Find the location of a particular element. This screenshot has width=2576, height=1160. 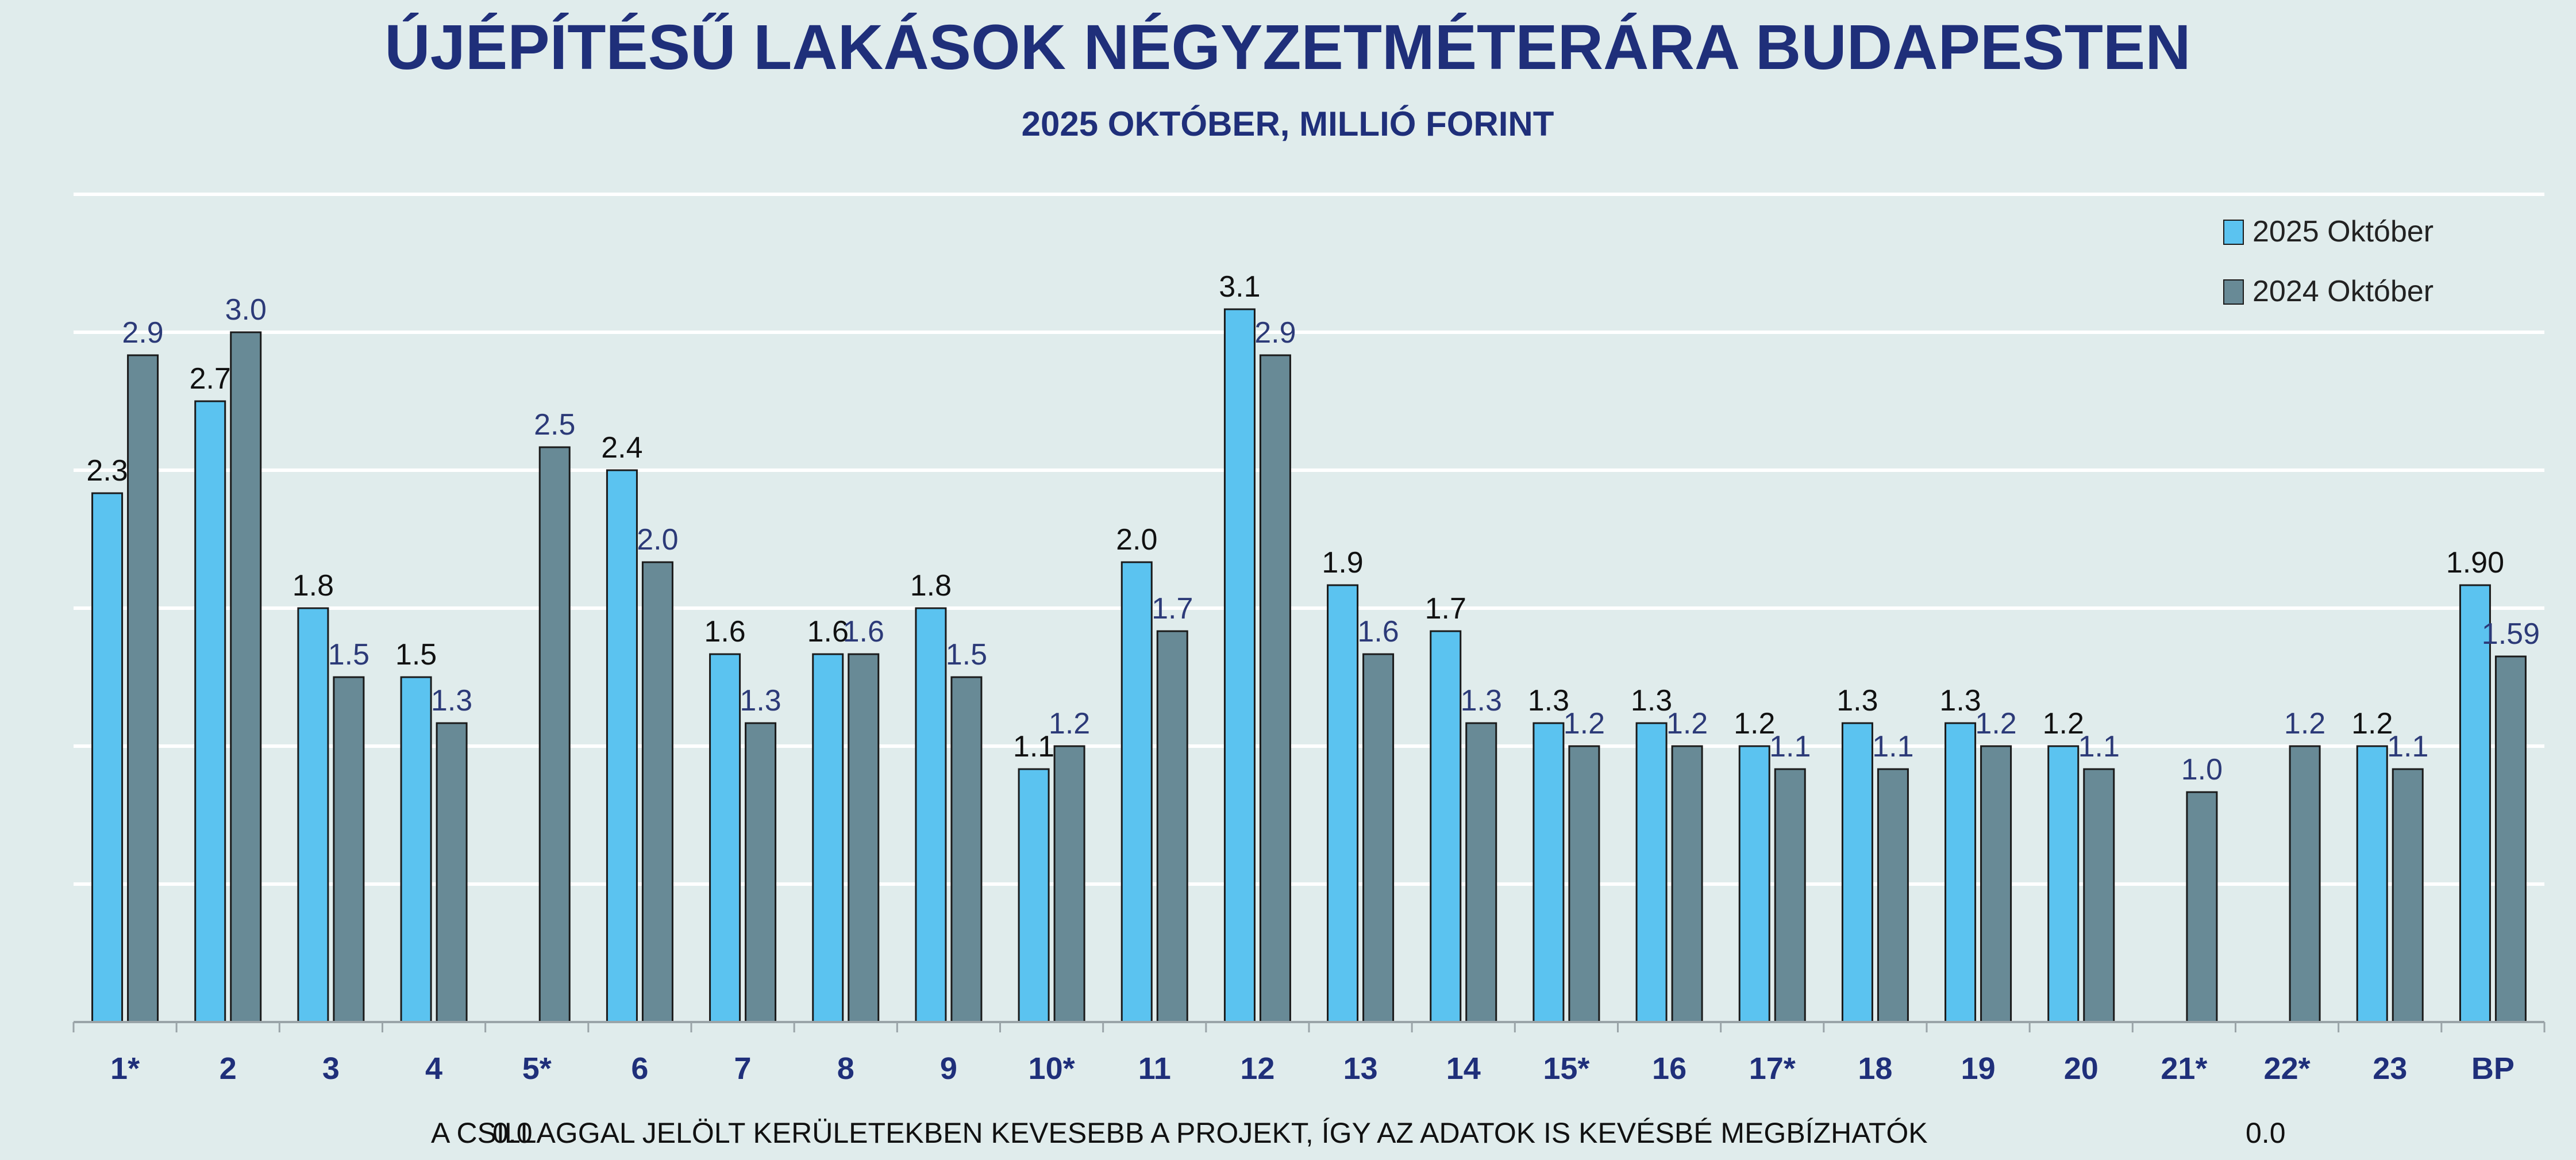

data-label-2025: 1.1 is located at coordinates (1033, 746).